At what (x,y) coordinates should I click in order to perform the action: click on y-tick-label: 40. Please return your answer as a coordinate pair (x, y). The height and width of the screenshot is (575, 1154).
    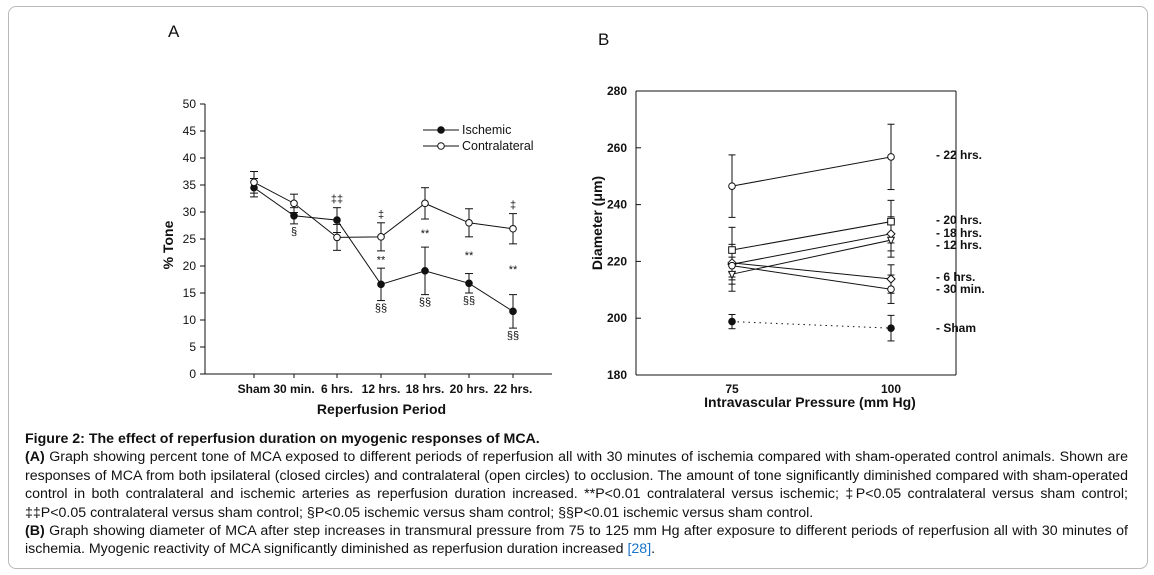
    Looking at the image, I should click on (190, 158).